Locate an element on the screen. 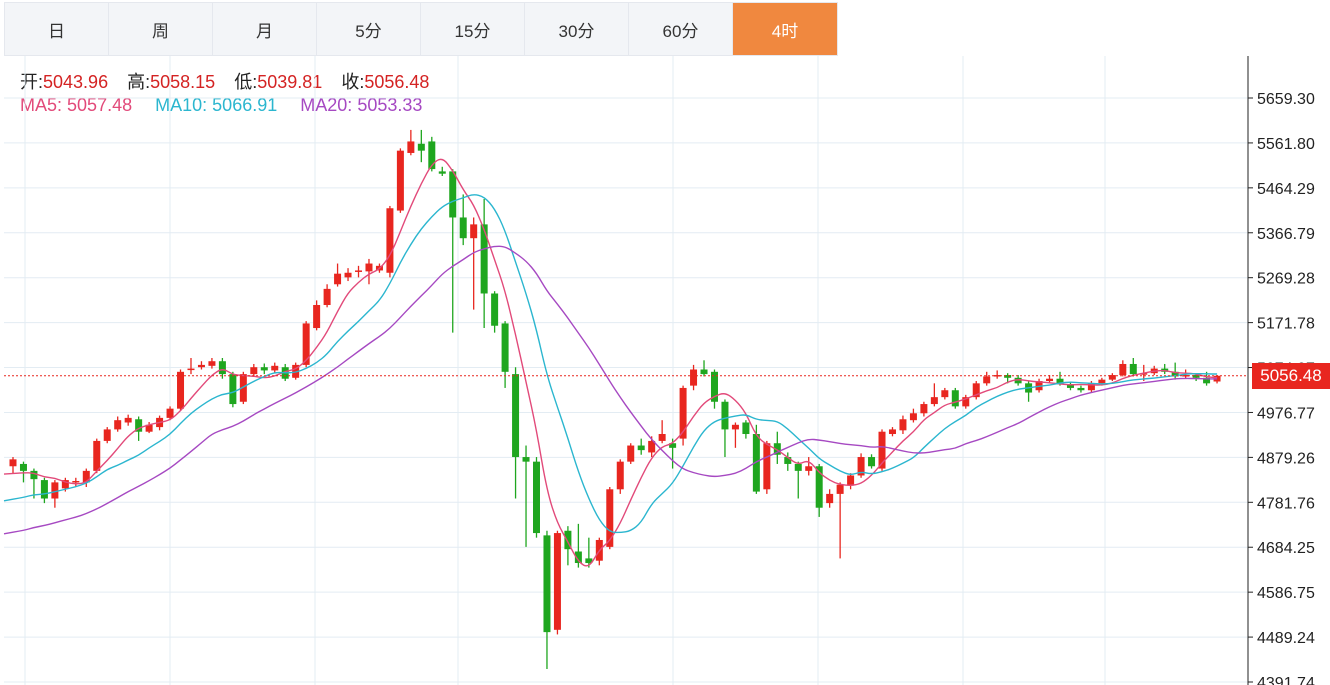 Image resolution: width=1330 pixels, height=685 pixels. ma5-readout: MA5: 5057.48 is located at coordinates (76, 105).